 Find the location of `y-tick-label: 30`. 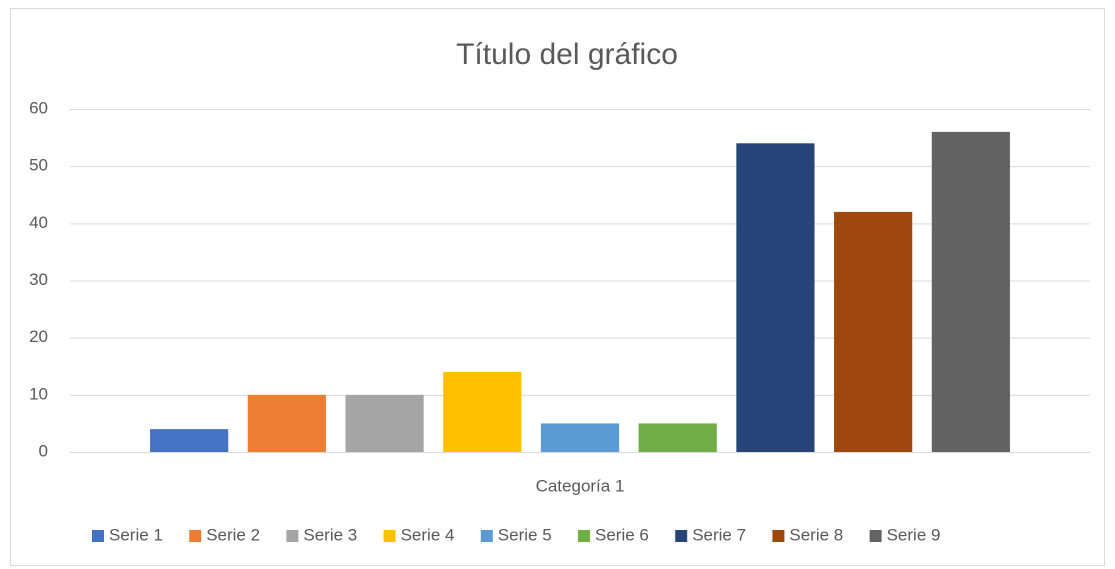

y-tick-label: 30 is located at coordinates (38, 279).